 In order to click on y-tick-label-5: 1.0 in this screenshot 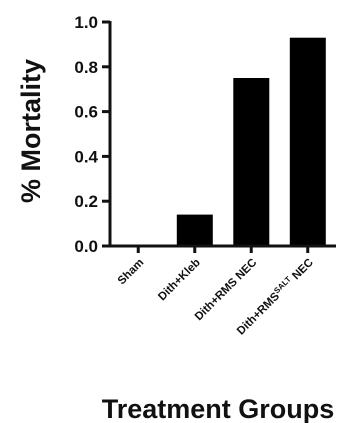, I will do `click(86, 22)`.